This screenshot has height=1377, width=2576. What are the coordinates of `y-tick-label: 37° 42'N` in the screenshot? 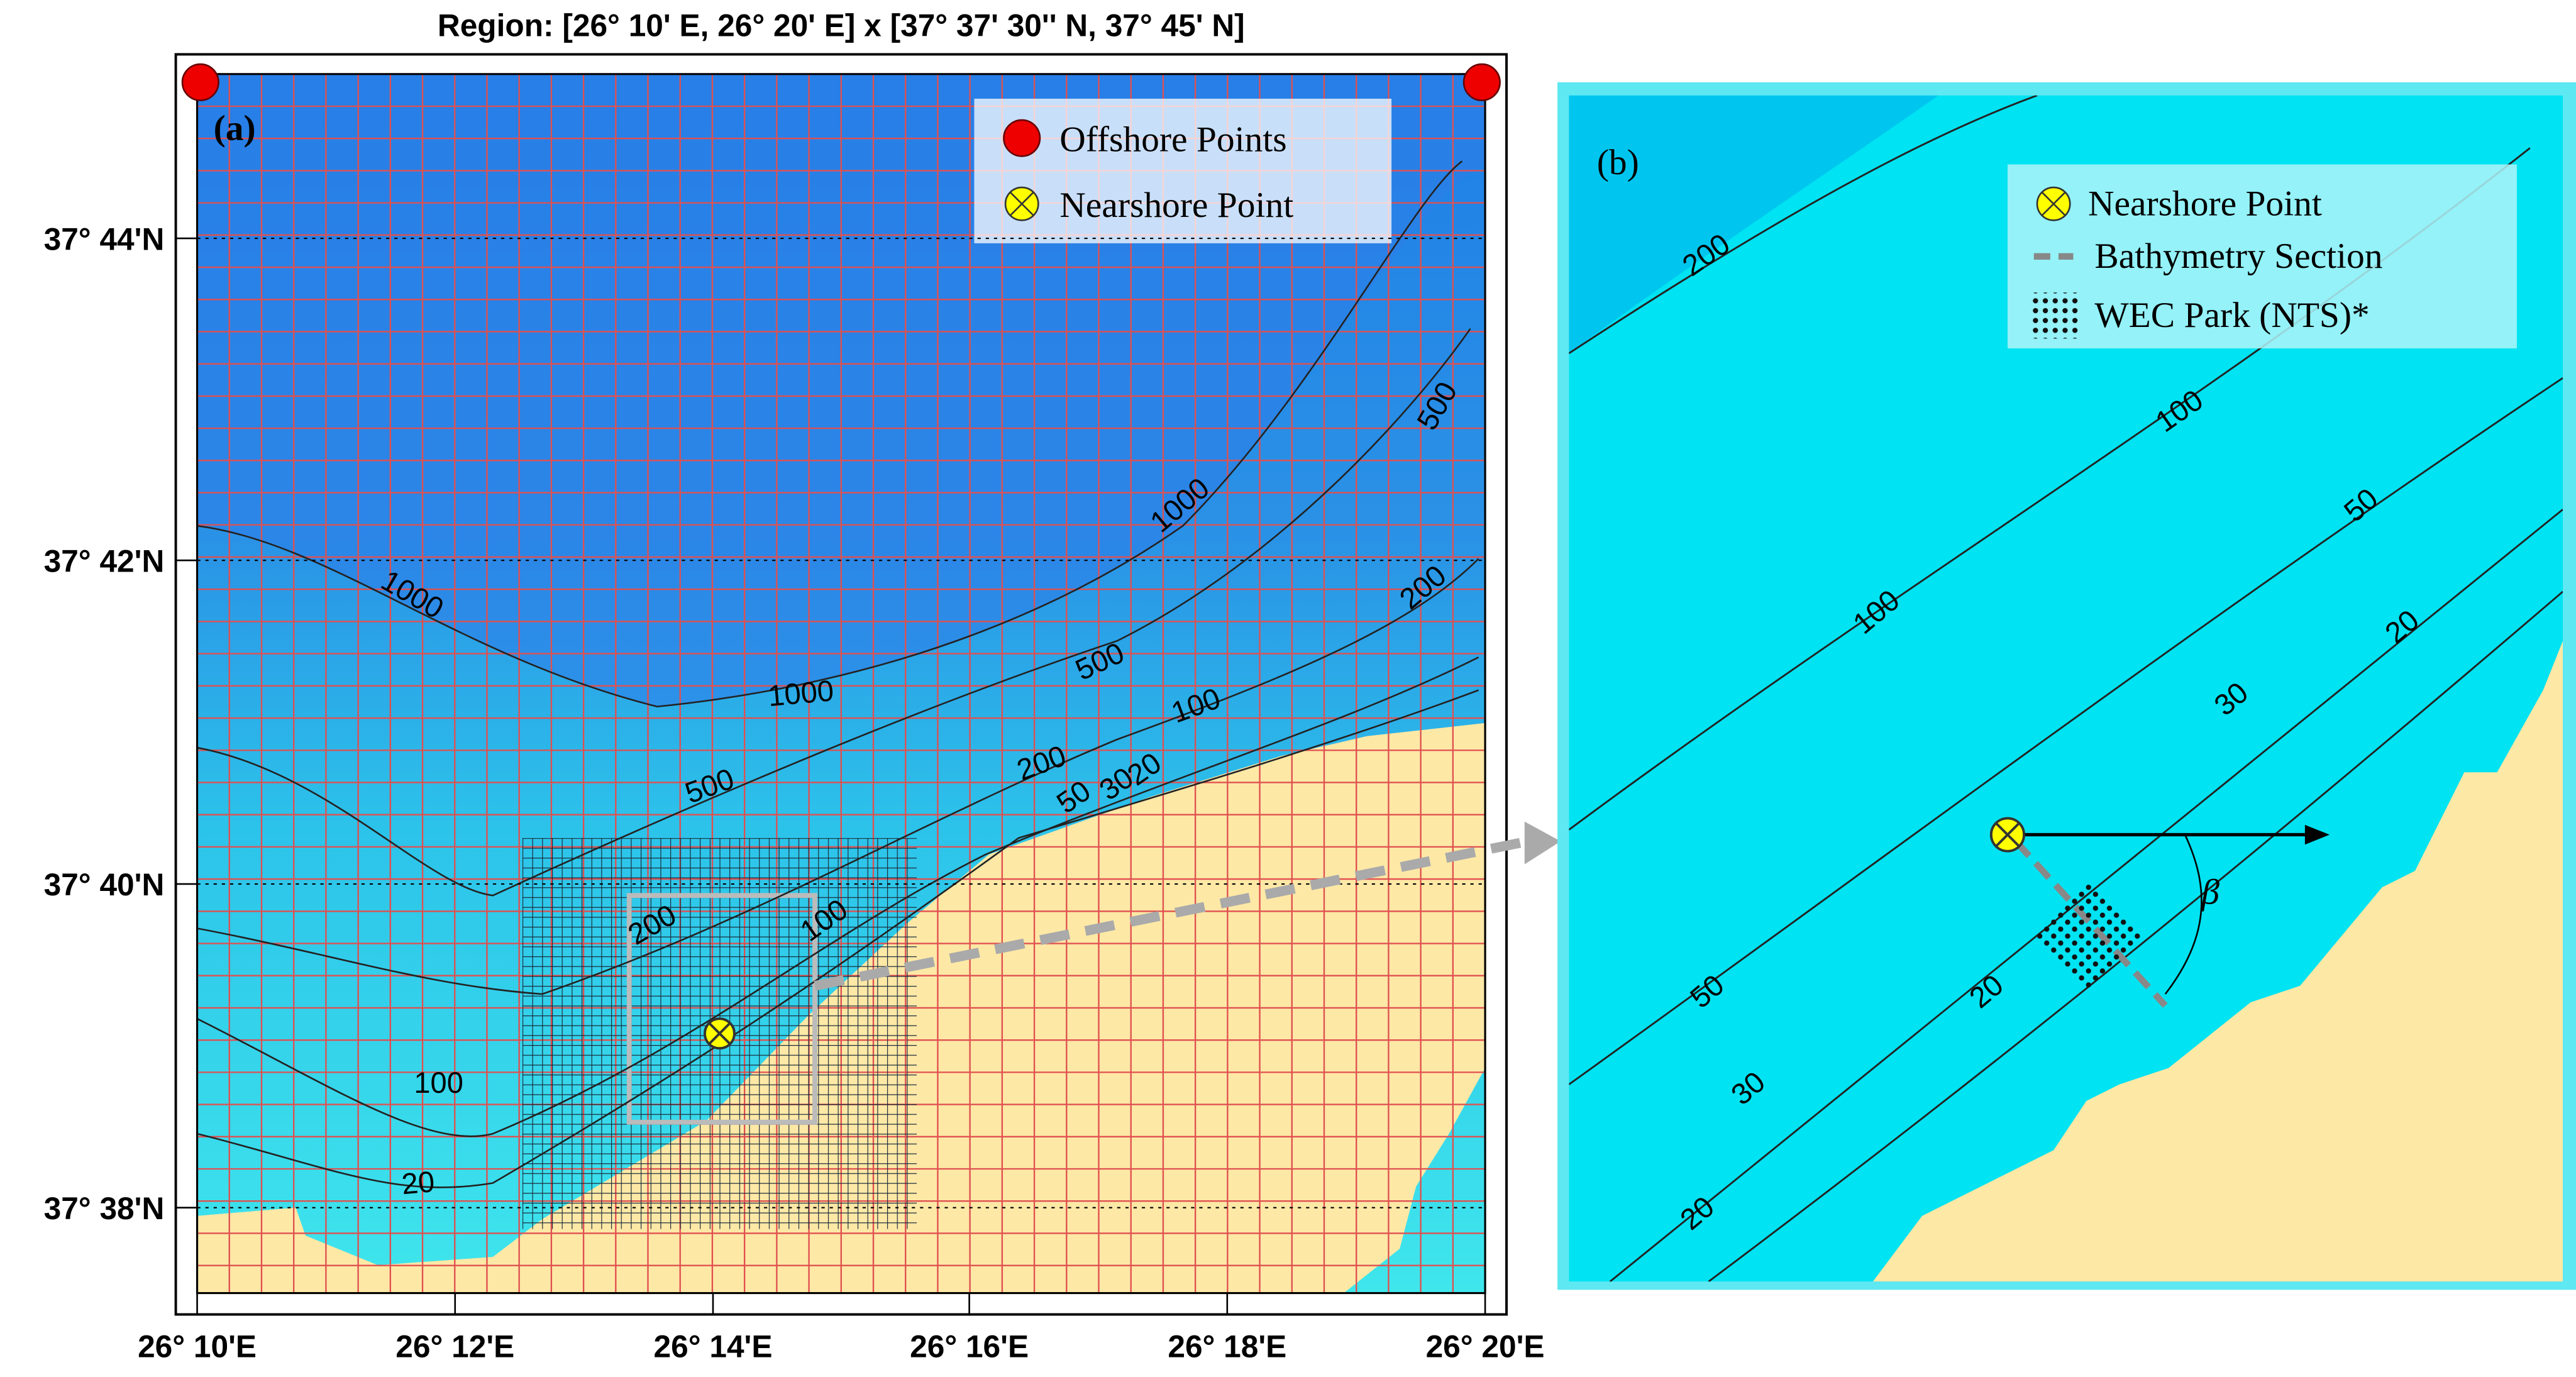 It's located at (104, 561).